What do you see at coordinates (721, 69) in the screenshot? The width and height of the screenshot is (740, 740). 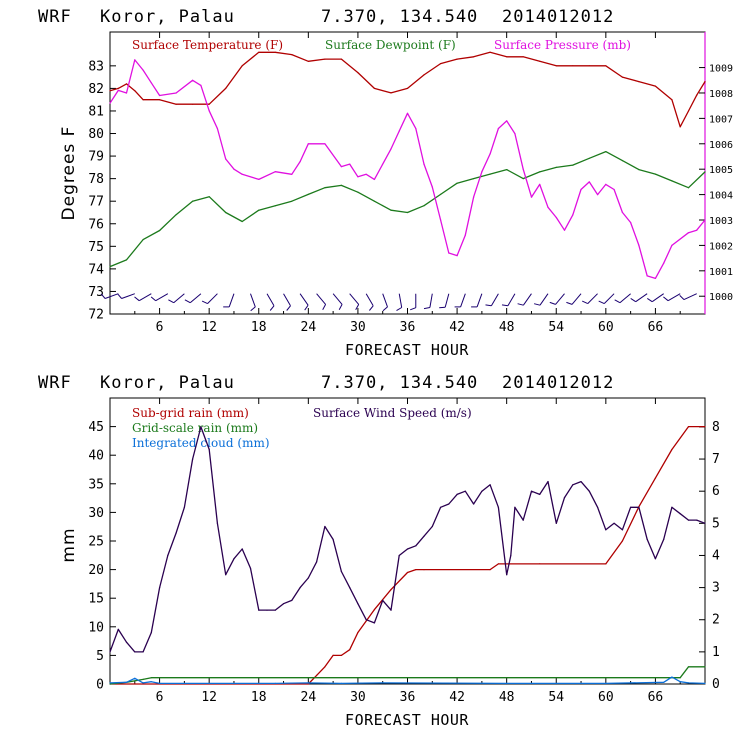 I see `y2-tick-label: 1009` at bounding box center [721, 69].